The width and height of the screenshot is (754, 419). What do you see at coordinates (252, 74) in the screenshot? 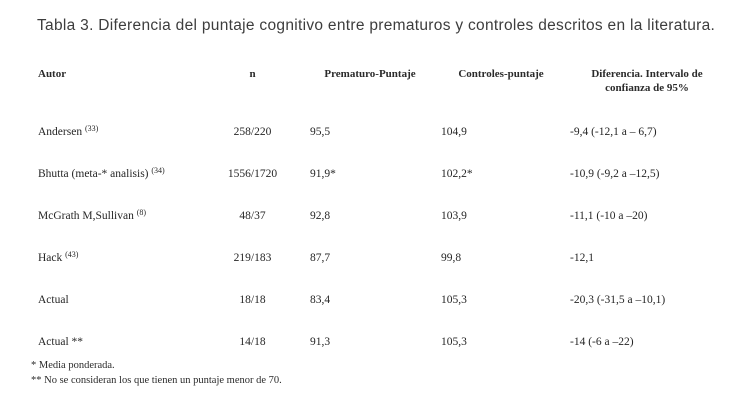
I see `column-header-n: n` at bounding box center [252, 74].